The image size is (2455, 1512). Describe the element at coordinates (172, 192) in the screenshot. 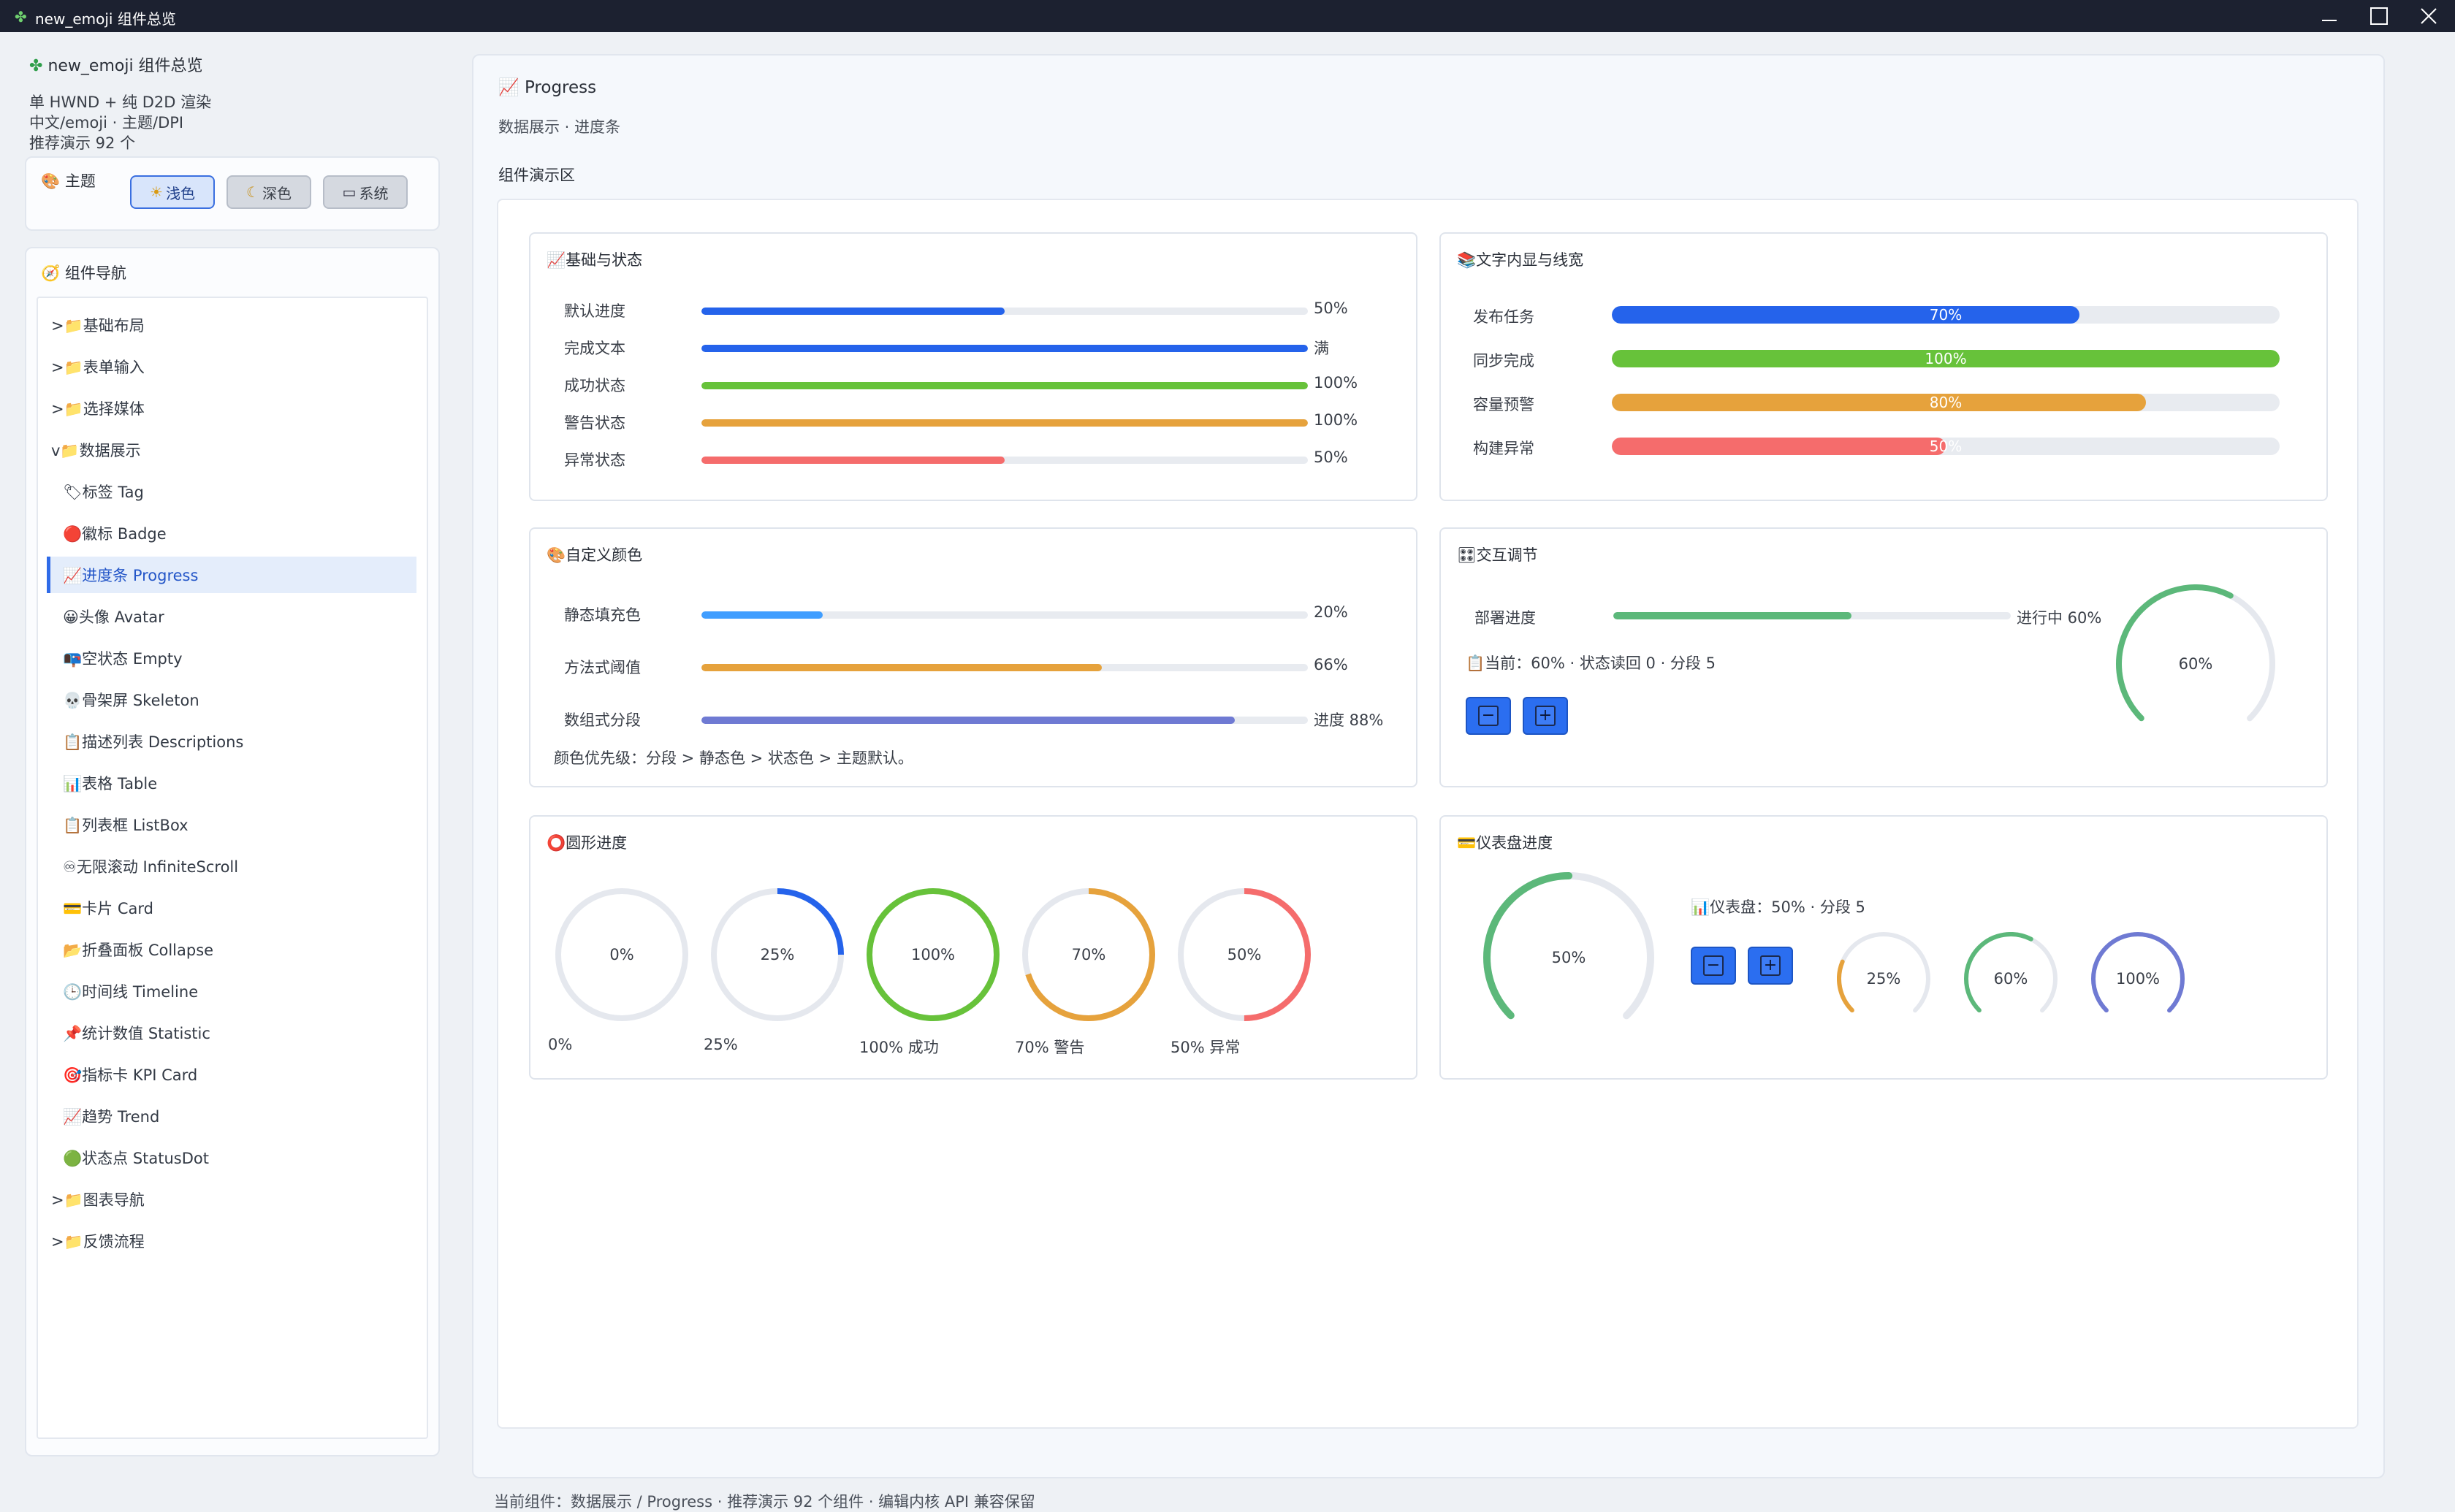

I see `theme-light-button: ☀ 浅色` at that location.